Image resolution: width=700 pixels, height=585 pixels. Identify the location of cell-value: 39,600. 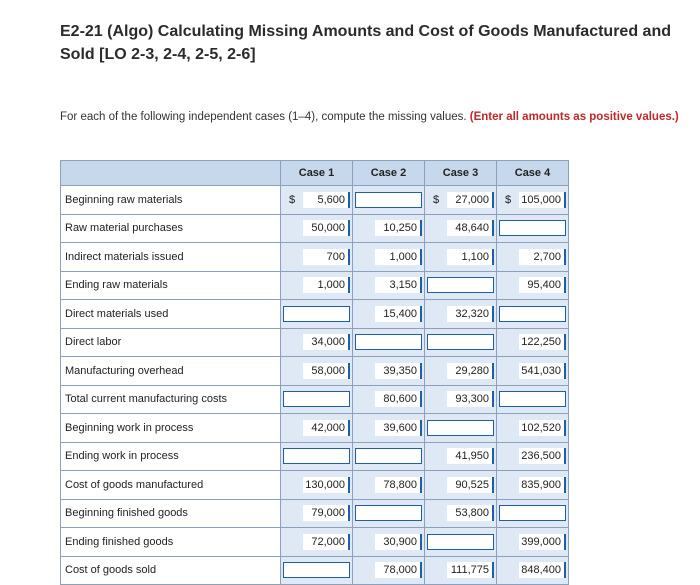
(398, 427).